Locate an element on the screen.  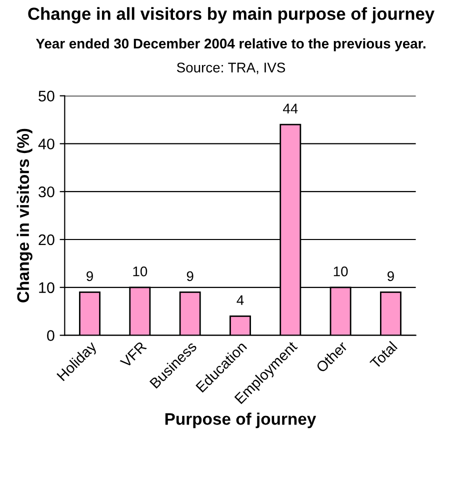
x-tick-label: VFR is located at coordinates (133, 354).